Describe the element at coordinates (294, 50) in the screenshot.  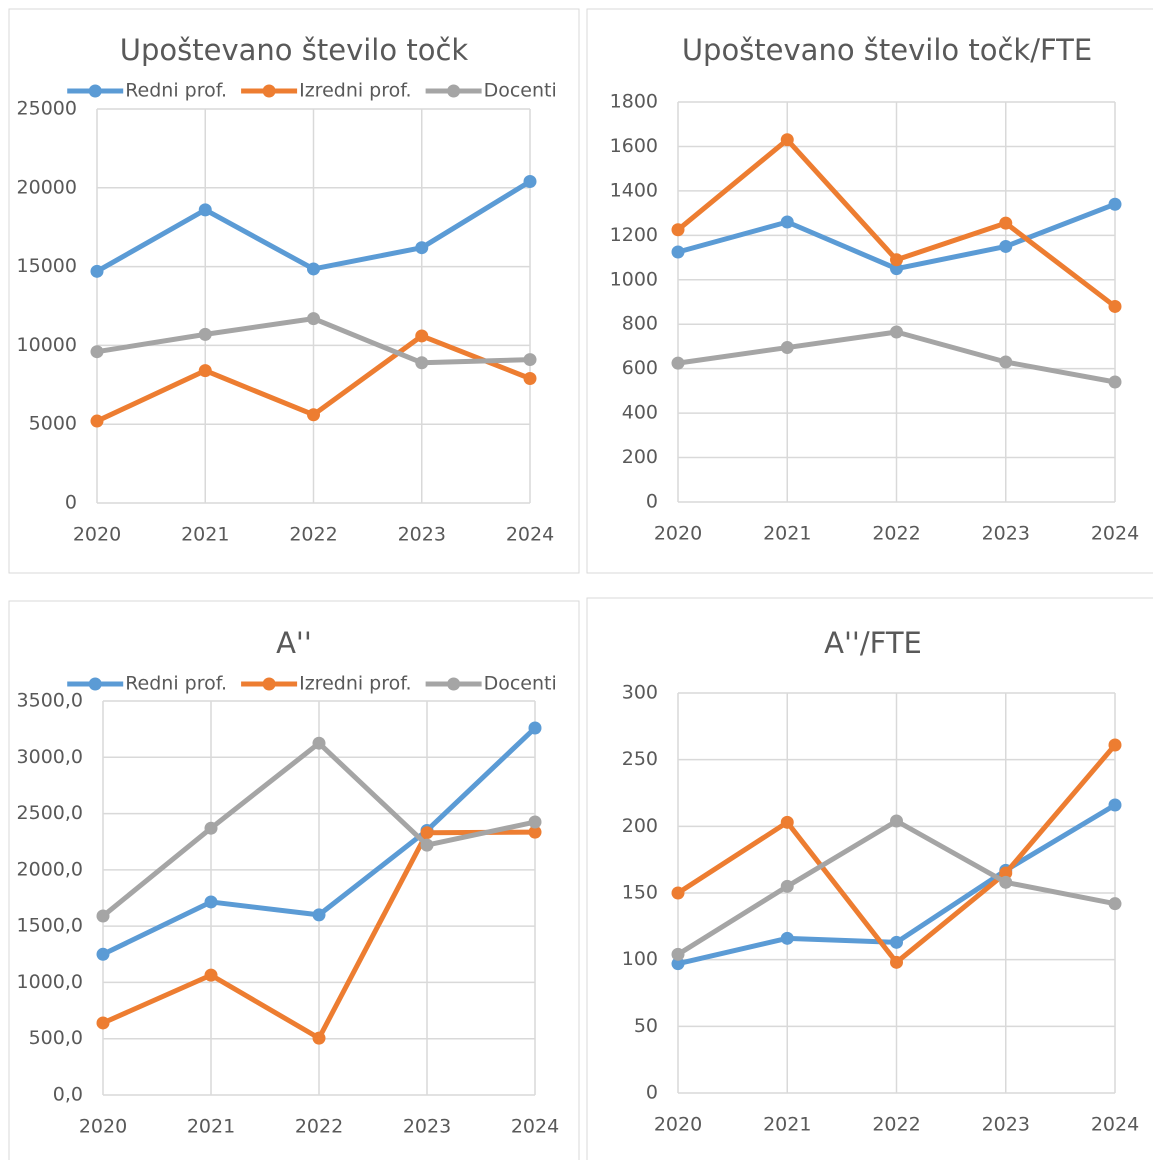
I see `chart-title: Upoštevano število točk` at that location.